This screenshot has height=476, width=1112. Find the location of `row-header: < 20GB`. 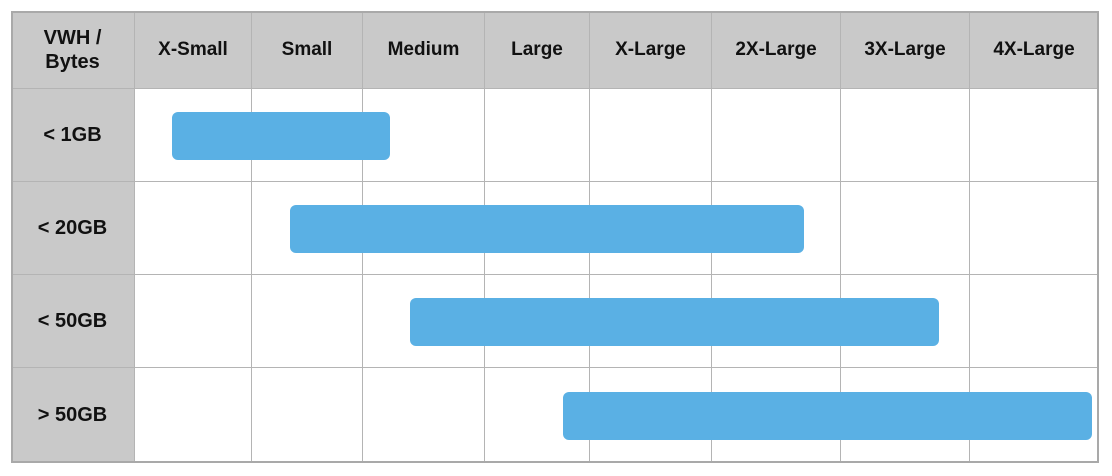

row-header: < 20GB is located at coordinates (73, 228).